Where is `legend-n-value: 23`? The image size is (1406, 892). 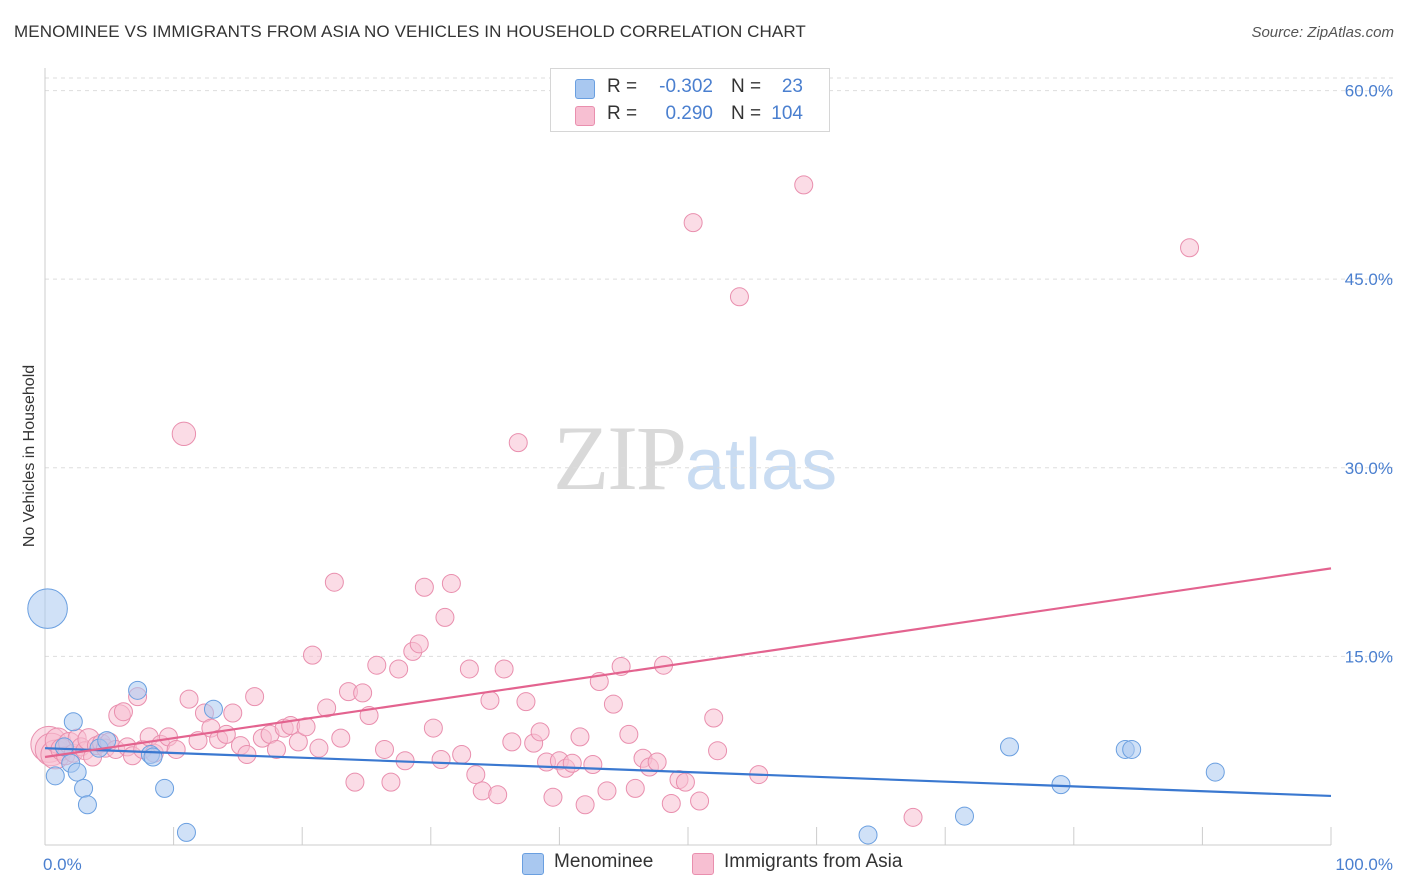
legend-n-value: 23 is located at coordinates (792, 86).